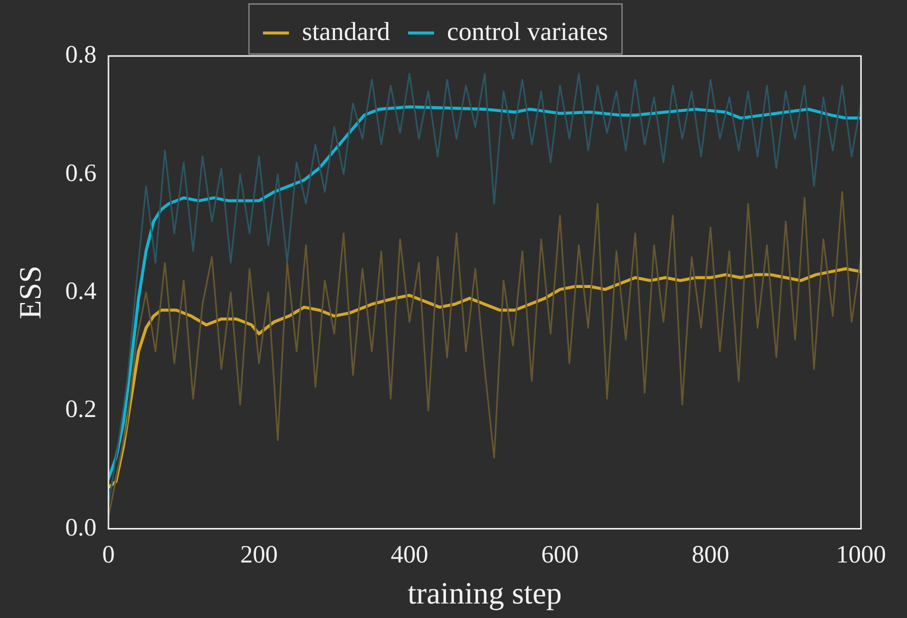 Image resolution: width=907 pixels, height=618 pixels. I want to click on x-tick-label: 200, so click(259, 554).